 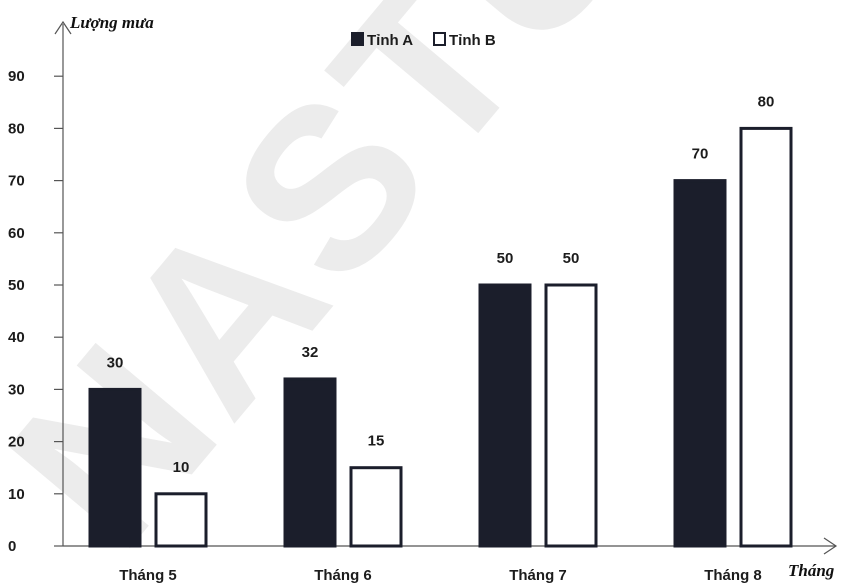 What do you see at coordinates (310, 352) in the screenshot?
I see `data-label: 32` at bounding box center [310, 352].